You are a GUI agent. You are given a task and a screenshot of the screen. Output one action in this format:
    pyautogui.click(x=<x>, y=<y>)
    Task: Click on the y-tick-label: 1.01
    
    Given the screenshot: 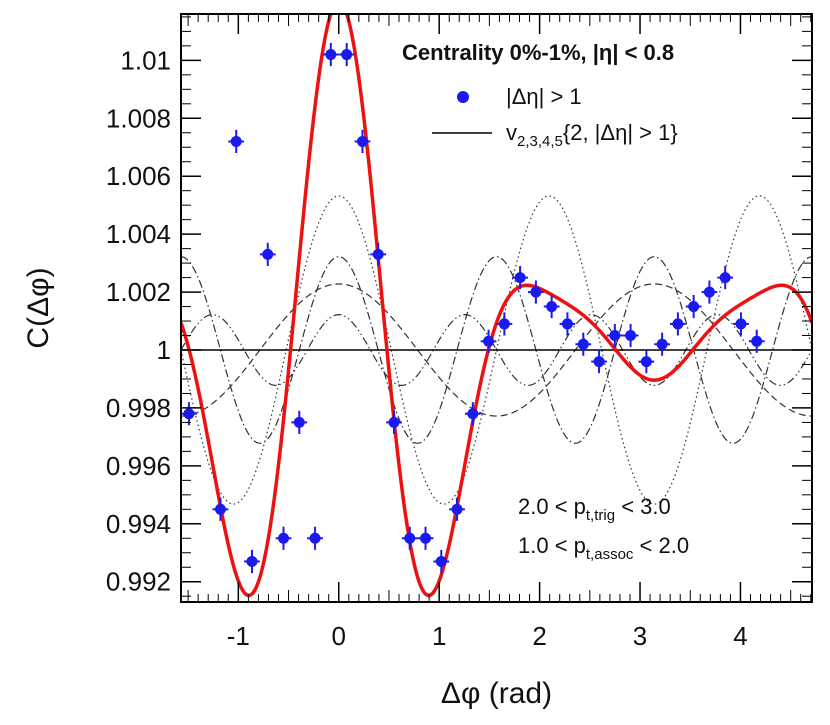 What is the action you would take?
    pyautogui.click(x=145, y=60)
    